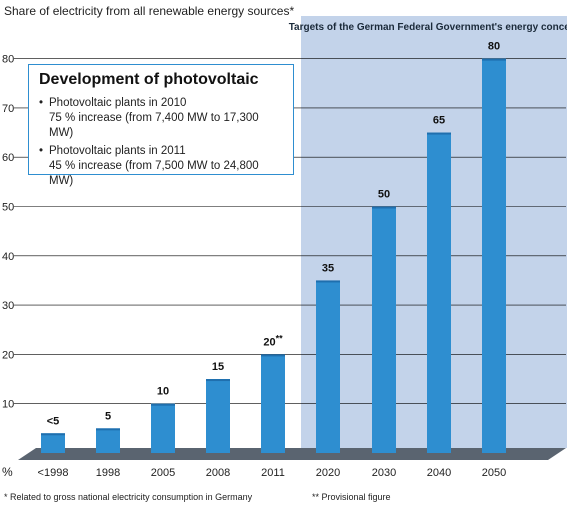  Describe the element at coordinates (163, 473) in the screenshot. I see `x-tick-label: 2005` at that location.